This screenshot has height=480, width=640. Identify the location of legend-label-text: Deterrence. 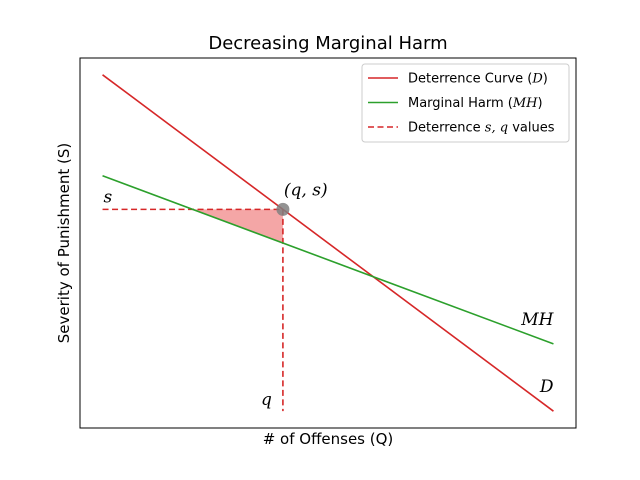
(446, 128).